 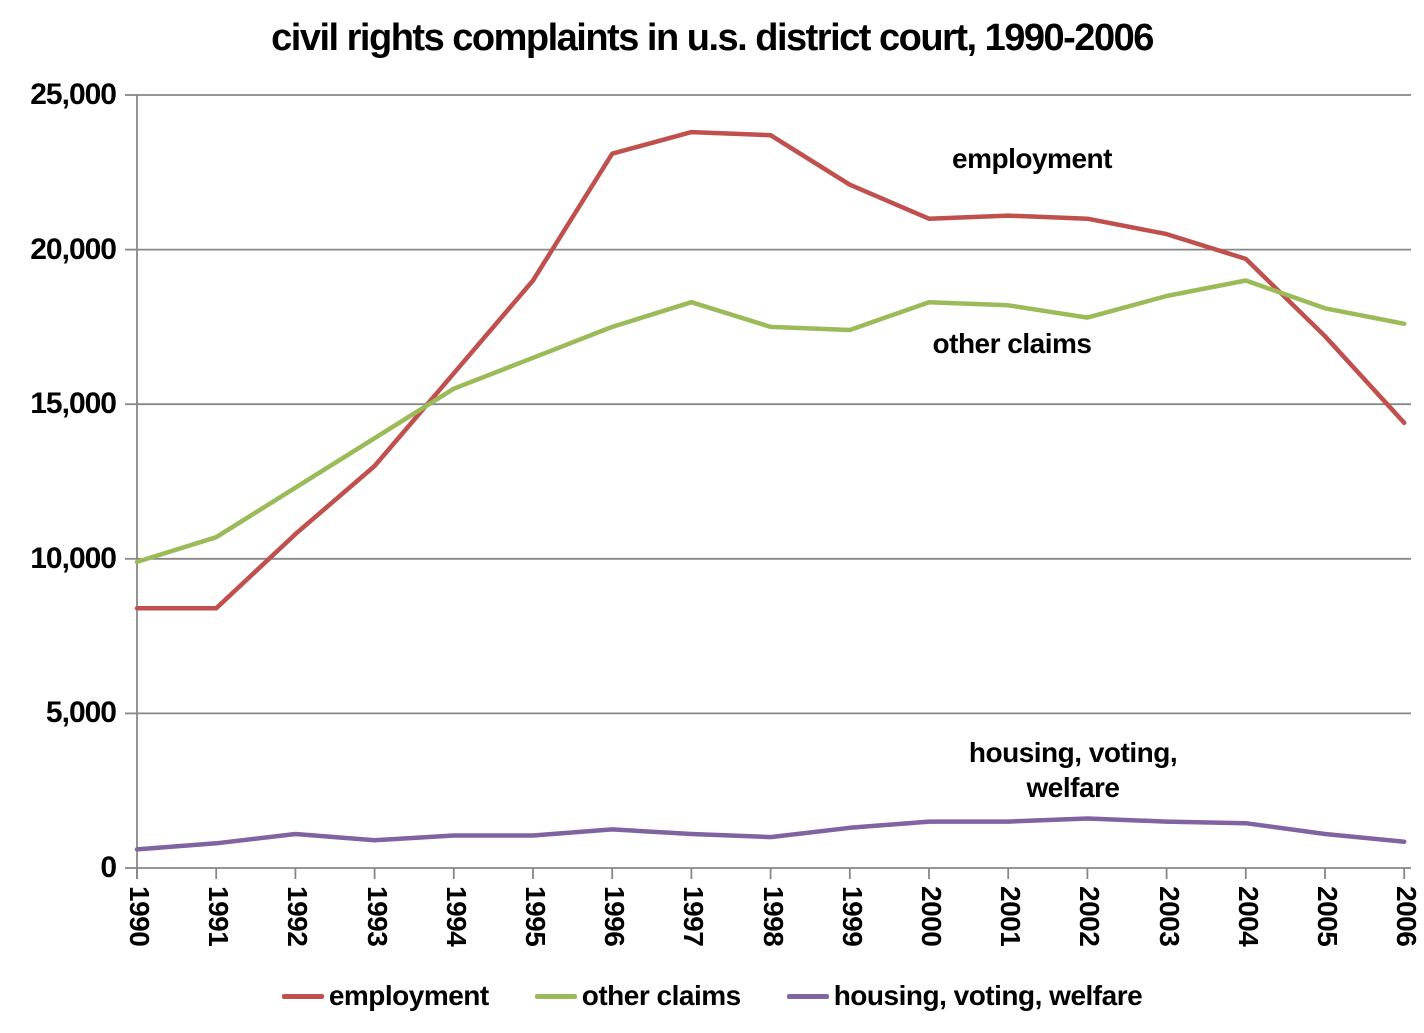 What do you see at coordinates (1407, 916) in the screenshot?
I see `x-axis-label: 2006` at bounding box center [1407, 916].